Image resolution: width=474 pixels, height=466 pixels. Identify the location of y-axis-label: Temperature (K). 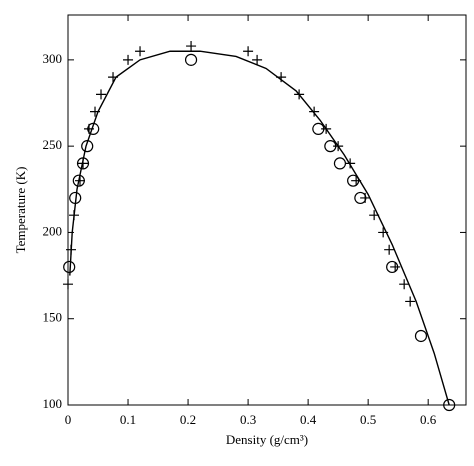
(20, 210).